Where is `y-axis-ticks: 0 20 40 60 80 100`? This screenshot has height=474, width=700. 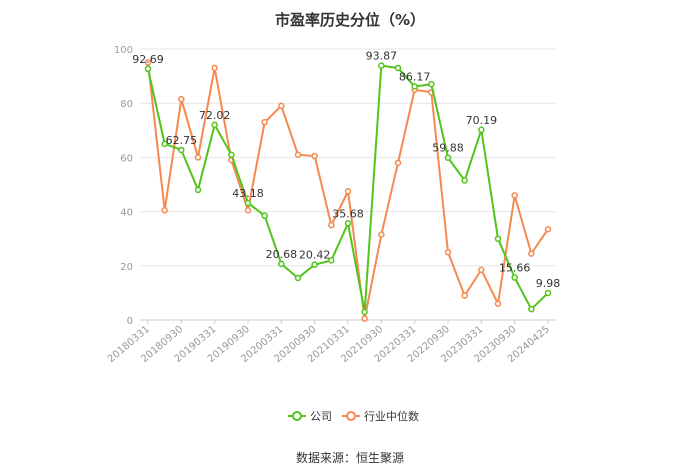
y-axis-ticks: 0 20 40 60 80 100 is located at coordinates (123, 186).